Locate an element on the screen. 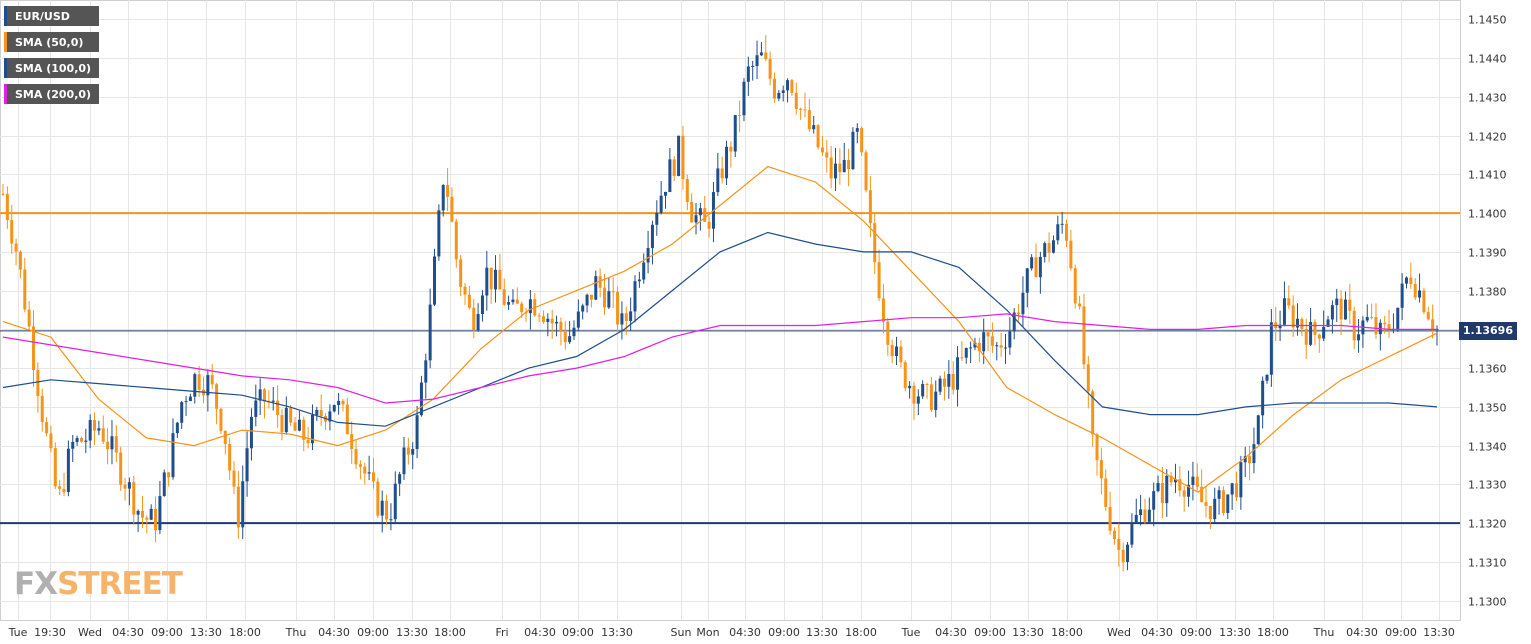  legend-label: SMA (200,0) is located at coordinates (53, 94).